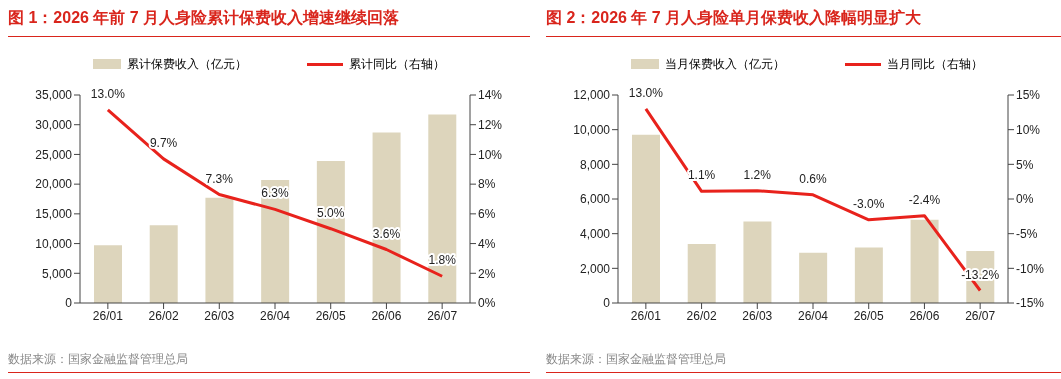 The image size is (1061, 379). Describe the element at coordinates (54, 95) in the screenshot. I see `y-tick-label: 35,000` at that location.